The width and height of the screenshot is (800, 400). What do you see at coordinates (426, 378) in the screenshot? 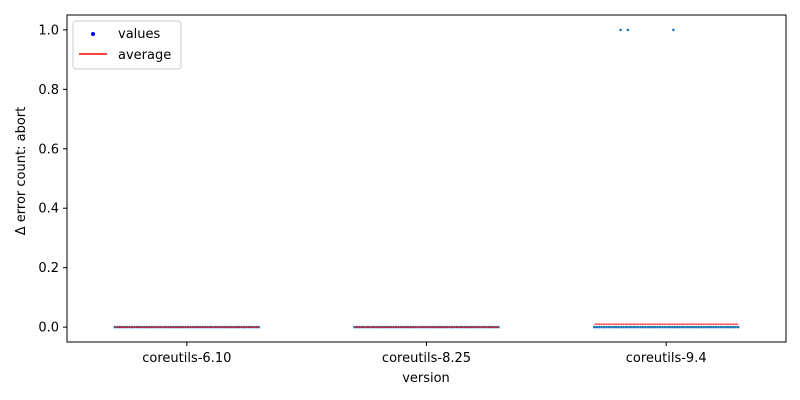
I see `x-axis-label: version` at bounding box center [426, 378].